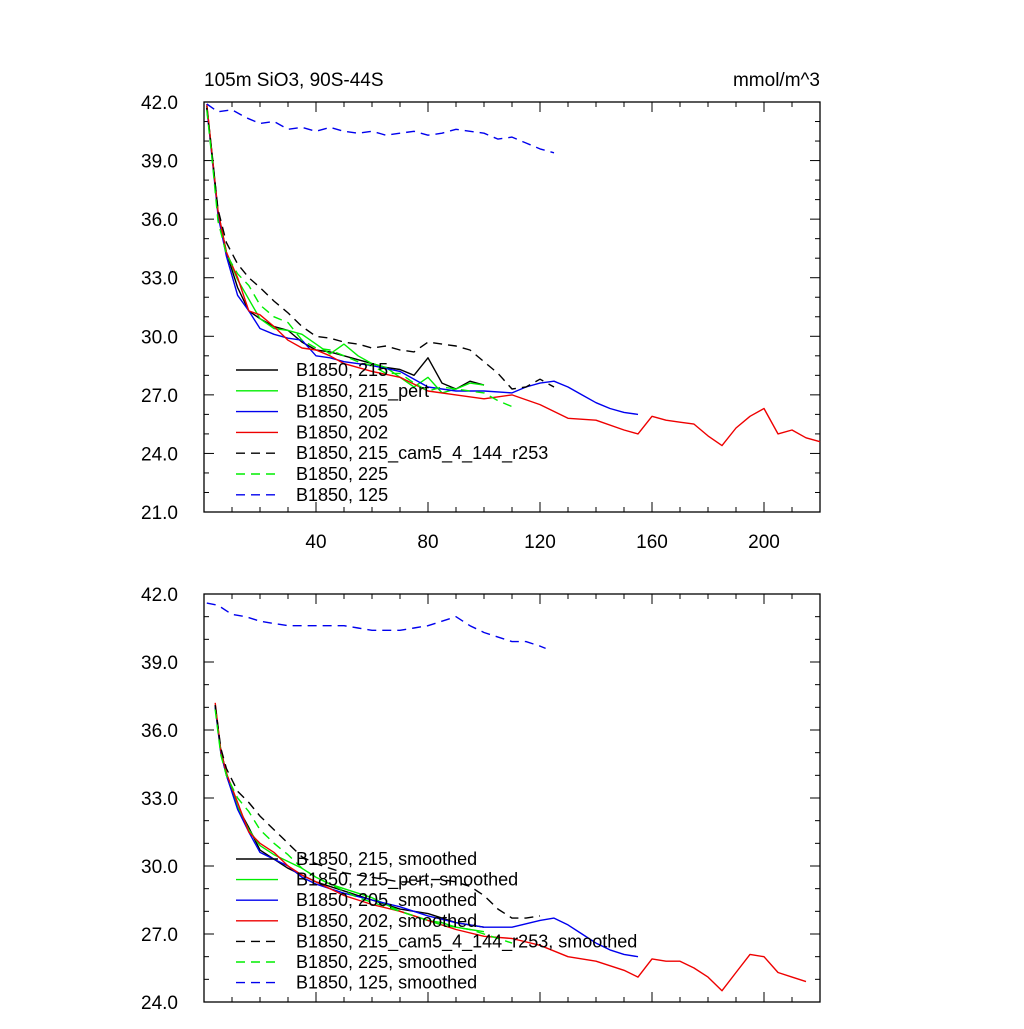  Describe the element at coordinates (776, 80) in the screenshot. I see `units-label: mmol/m^3` at that location.